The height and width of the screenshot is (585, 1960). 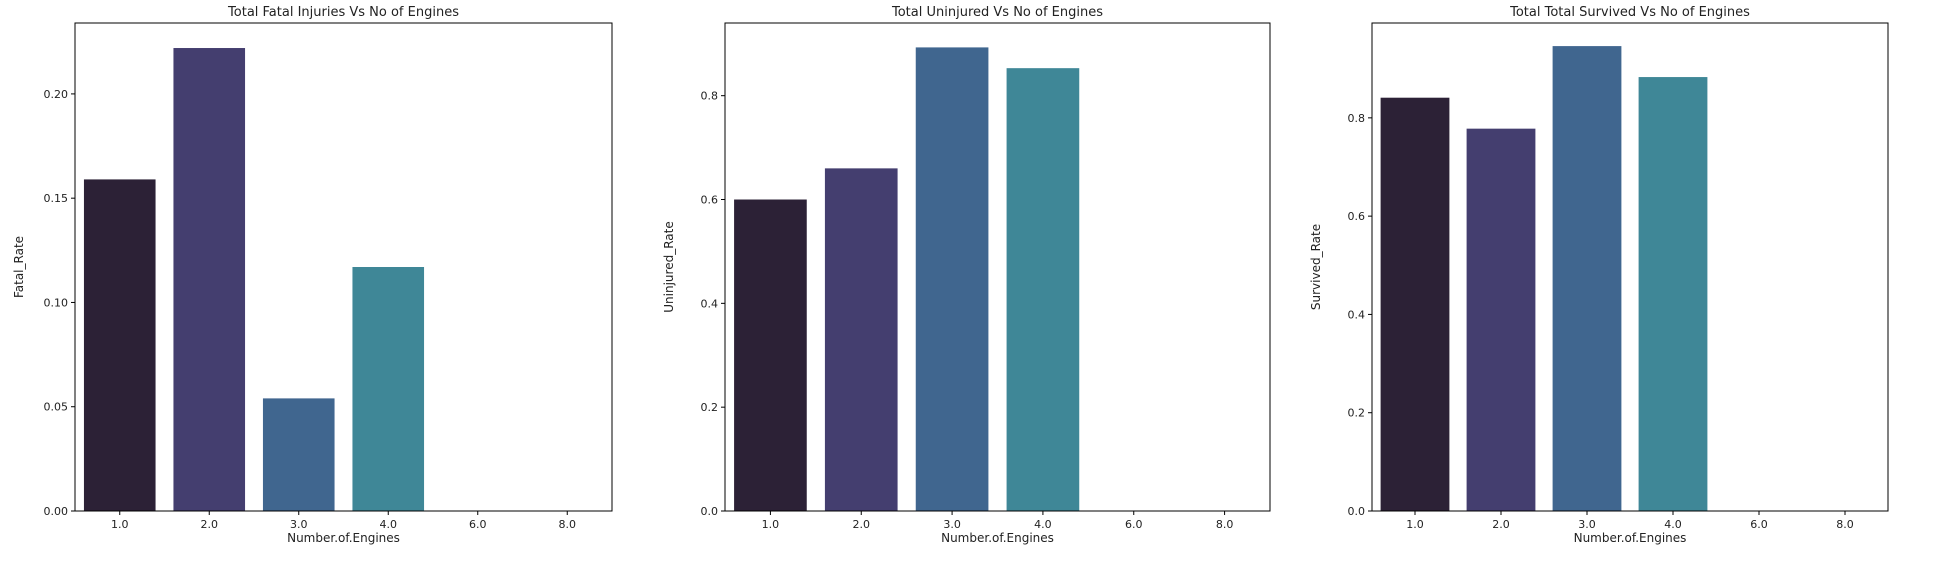 What do you see at coordinates (1629, 12) in the screenshot?
I see `chart-title: Total Total Survived Vs No of Engines` at bounding box center [1629, 12].